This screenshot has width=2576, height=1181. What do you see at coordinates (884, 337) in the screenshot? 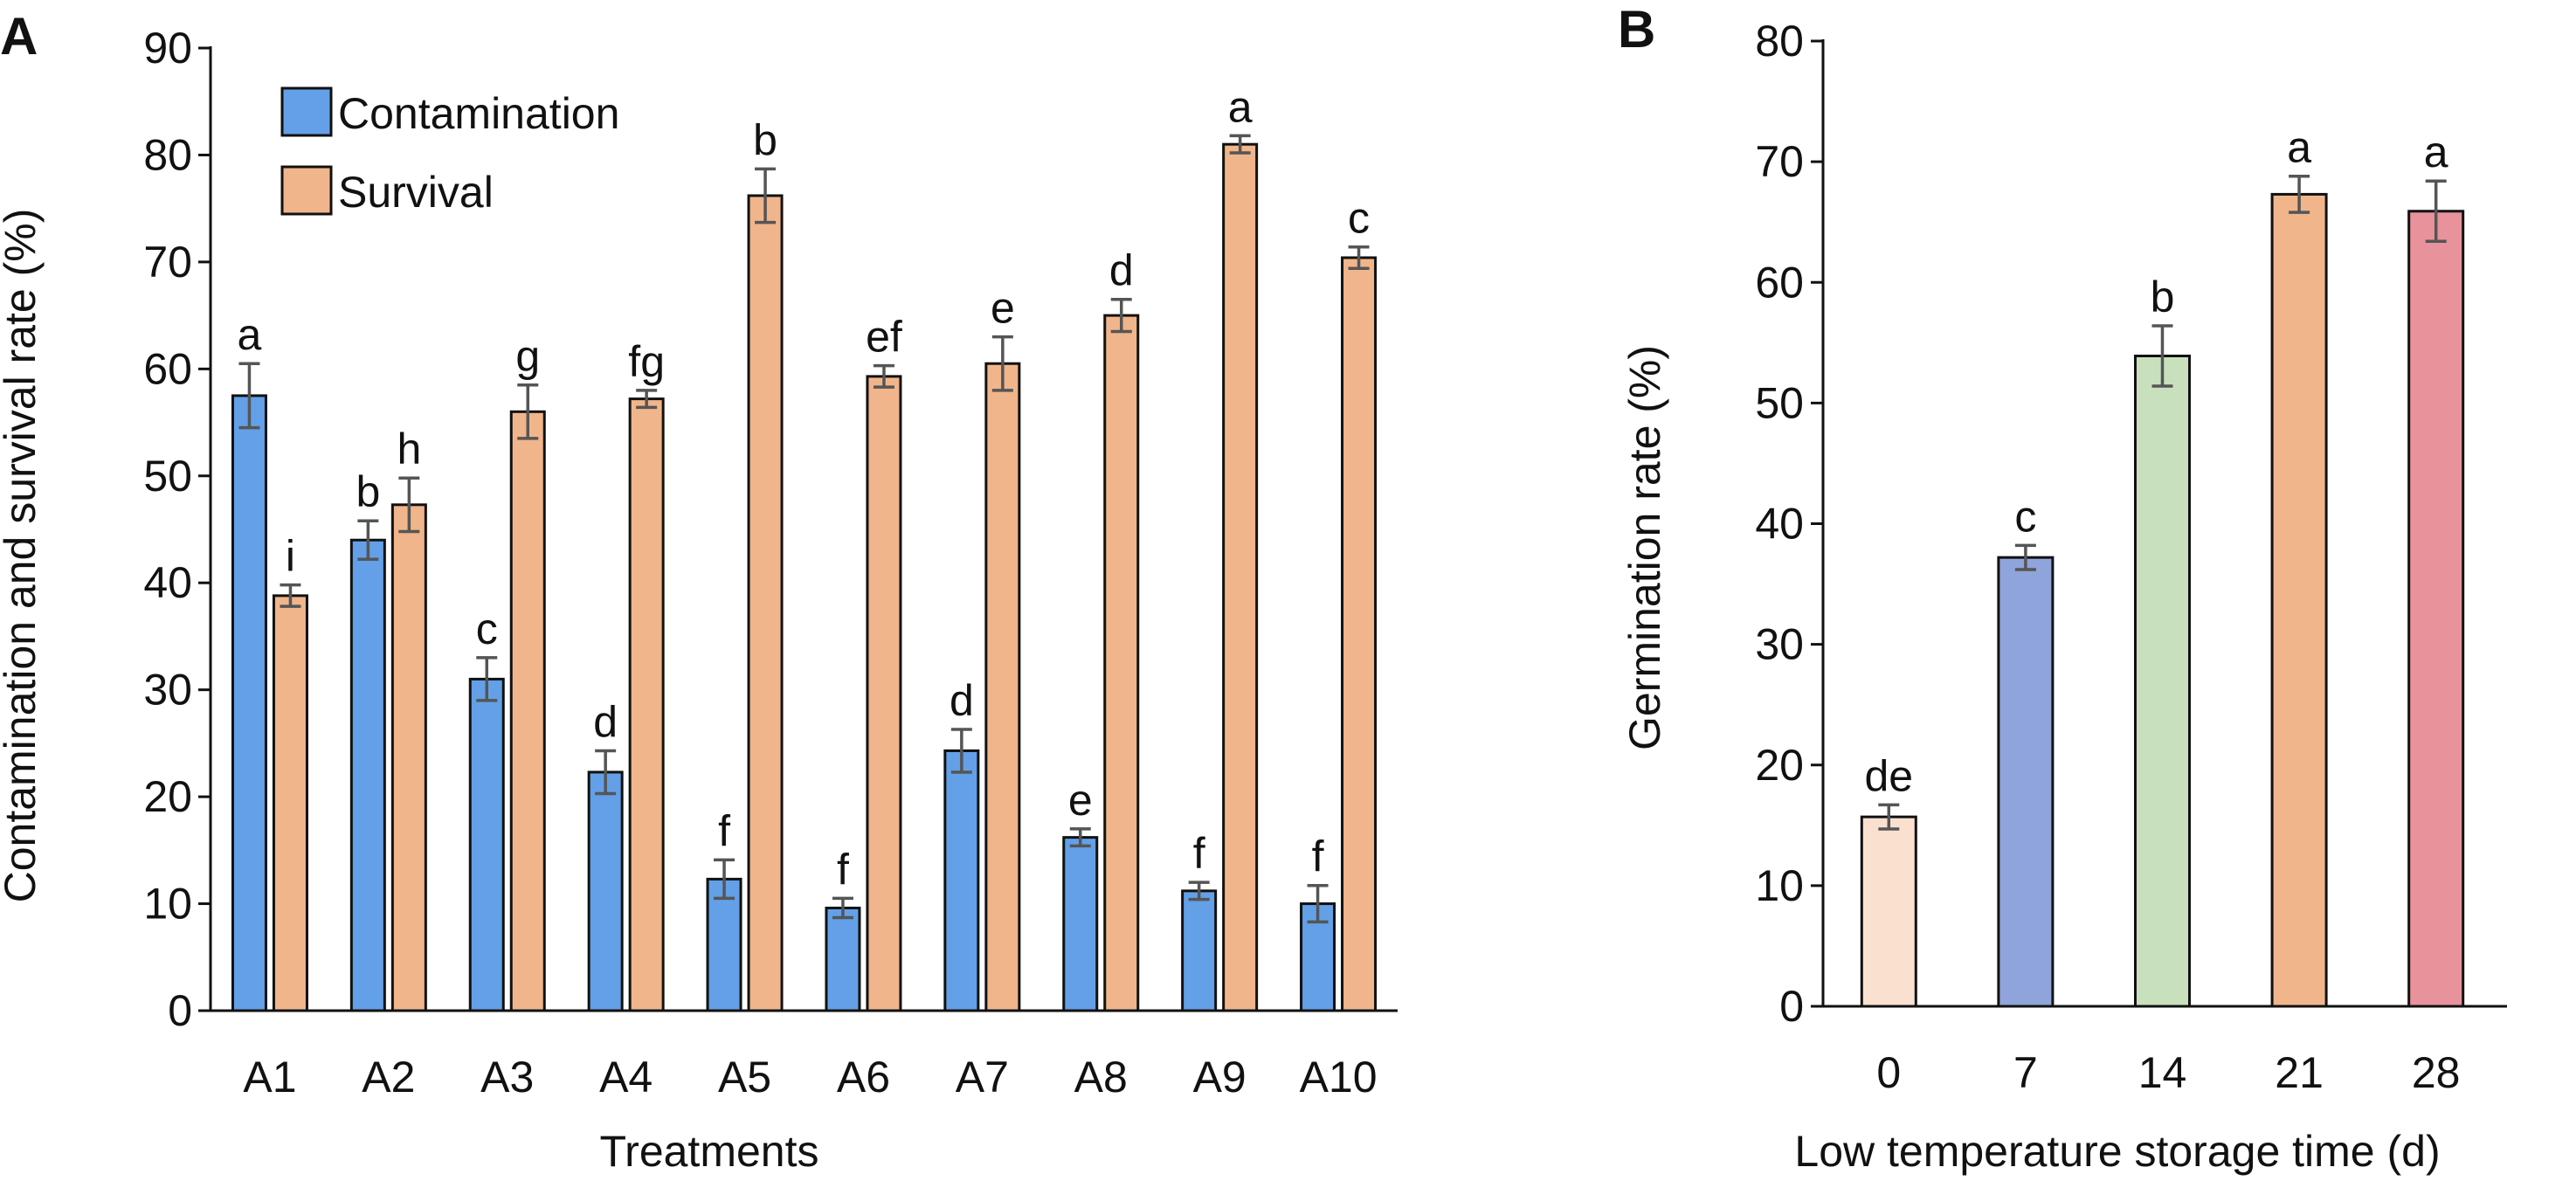
I see `significance-letter-survival-A6: ef` at bounding box center [884, 337].